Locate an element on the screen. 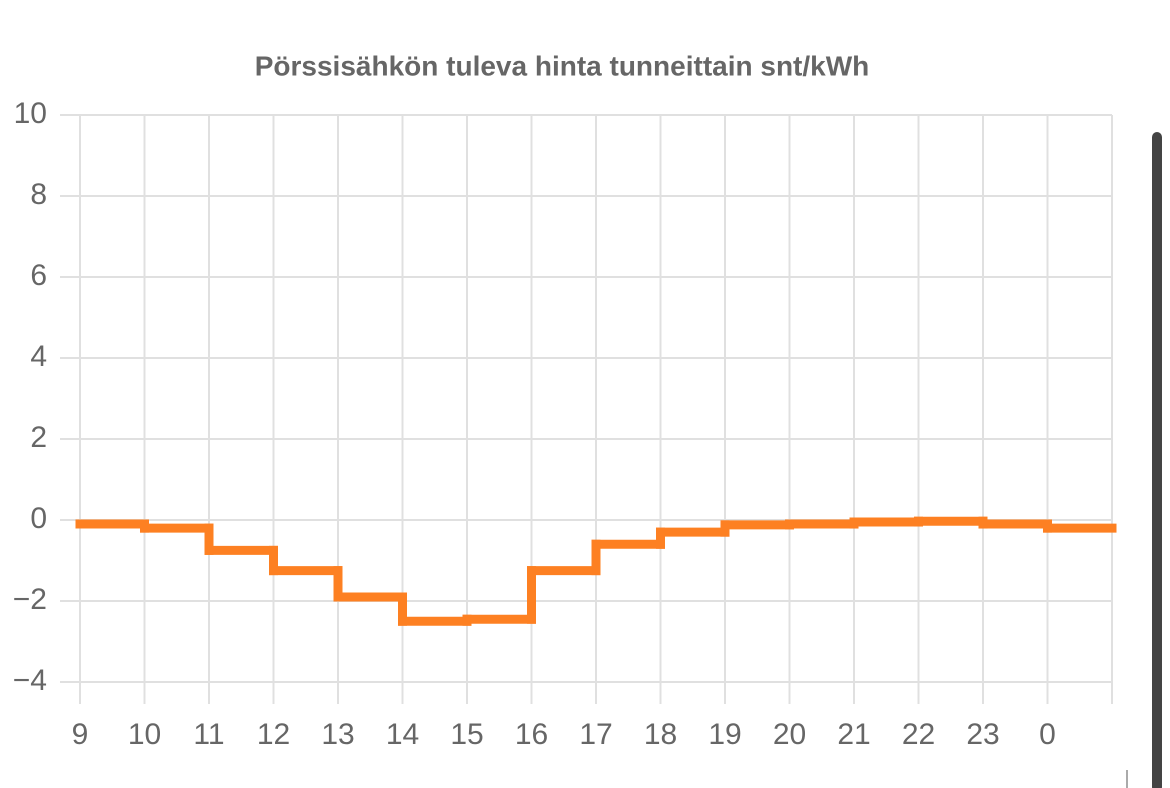  y-tick-label: 2 is located at coordinates (38, 437).